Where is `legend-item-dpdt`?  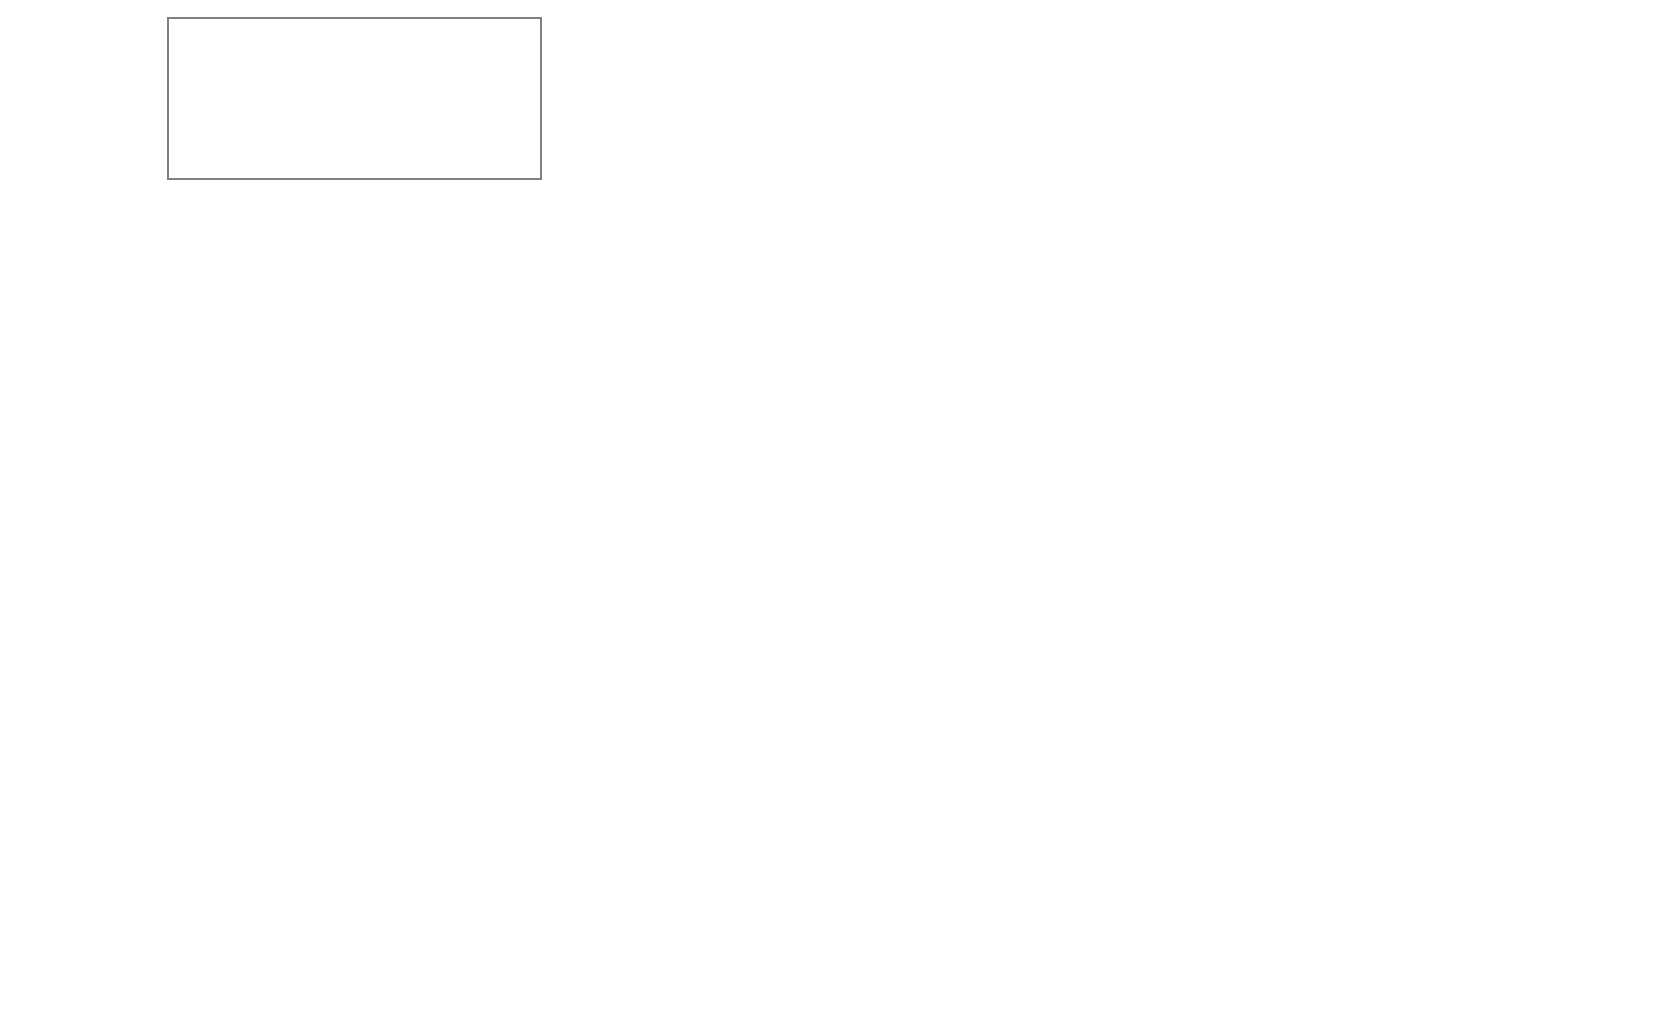 legend-item-dpdt is located at coordinates (354, 71).